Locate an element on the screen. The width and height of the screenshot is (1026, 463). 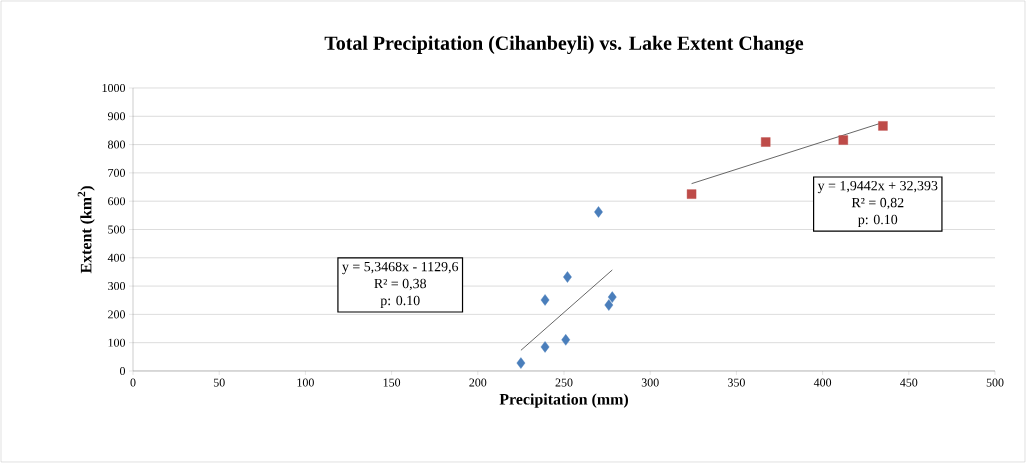
y-tick-label: 700 is located at coordinates (117, 172).